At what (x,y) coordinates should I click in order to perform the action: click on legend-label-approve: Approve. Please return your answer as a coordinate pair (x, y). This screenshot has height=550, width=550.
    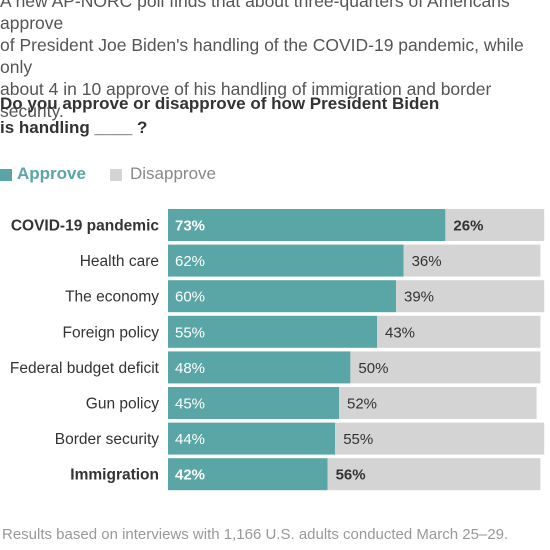
    Looking at the image, I should click on (51, 173).